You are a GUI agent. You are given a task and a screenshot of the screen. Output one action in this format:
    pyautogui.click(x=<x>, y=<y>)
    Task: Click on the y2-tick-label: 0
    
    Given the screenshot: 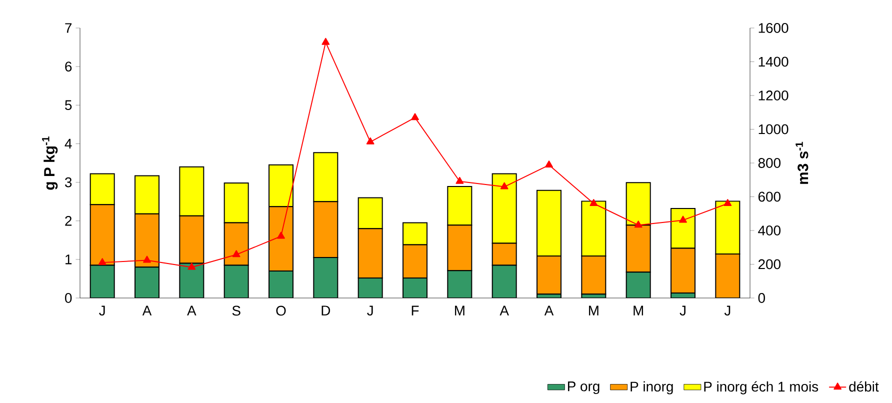 What is the action you would take?
    pyautogui.click(x=761, y=298)
    